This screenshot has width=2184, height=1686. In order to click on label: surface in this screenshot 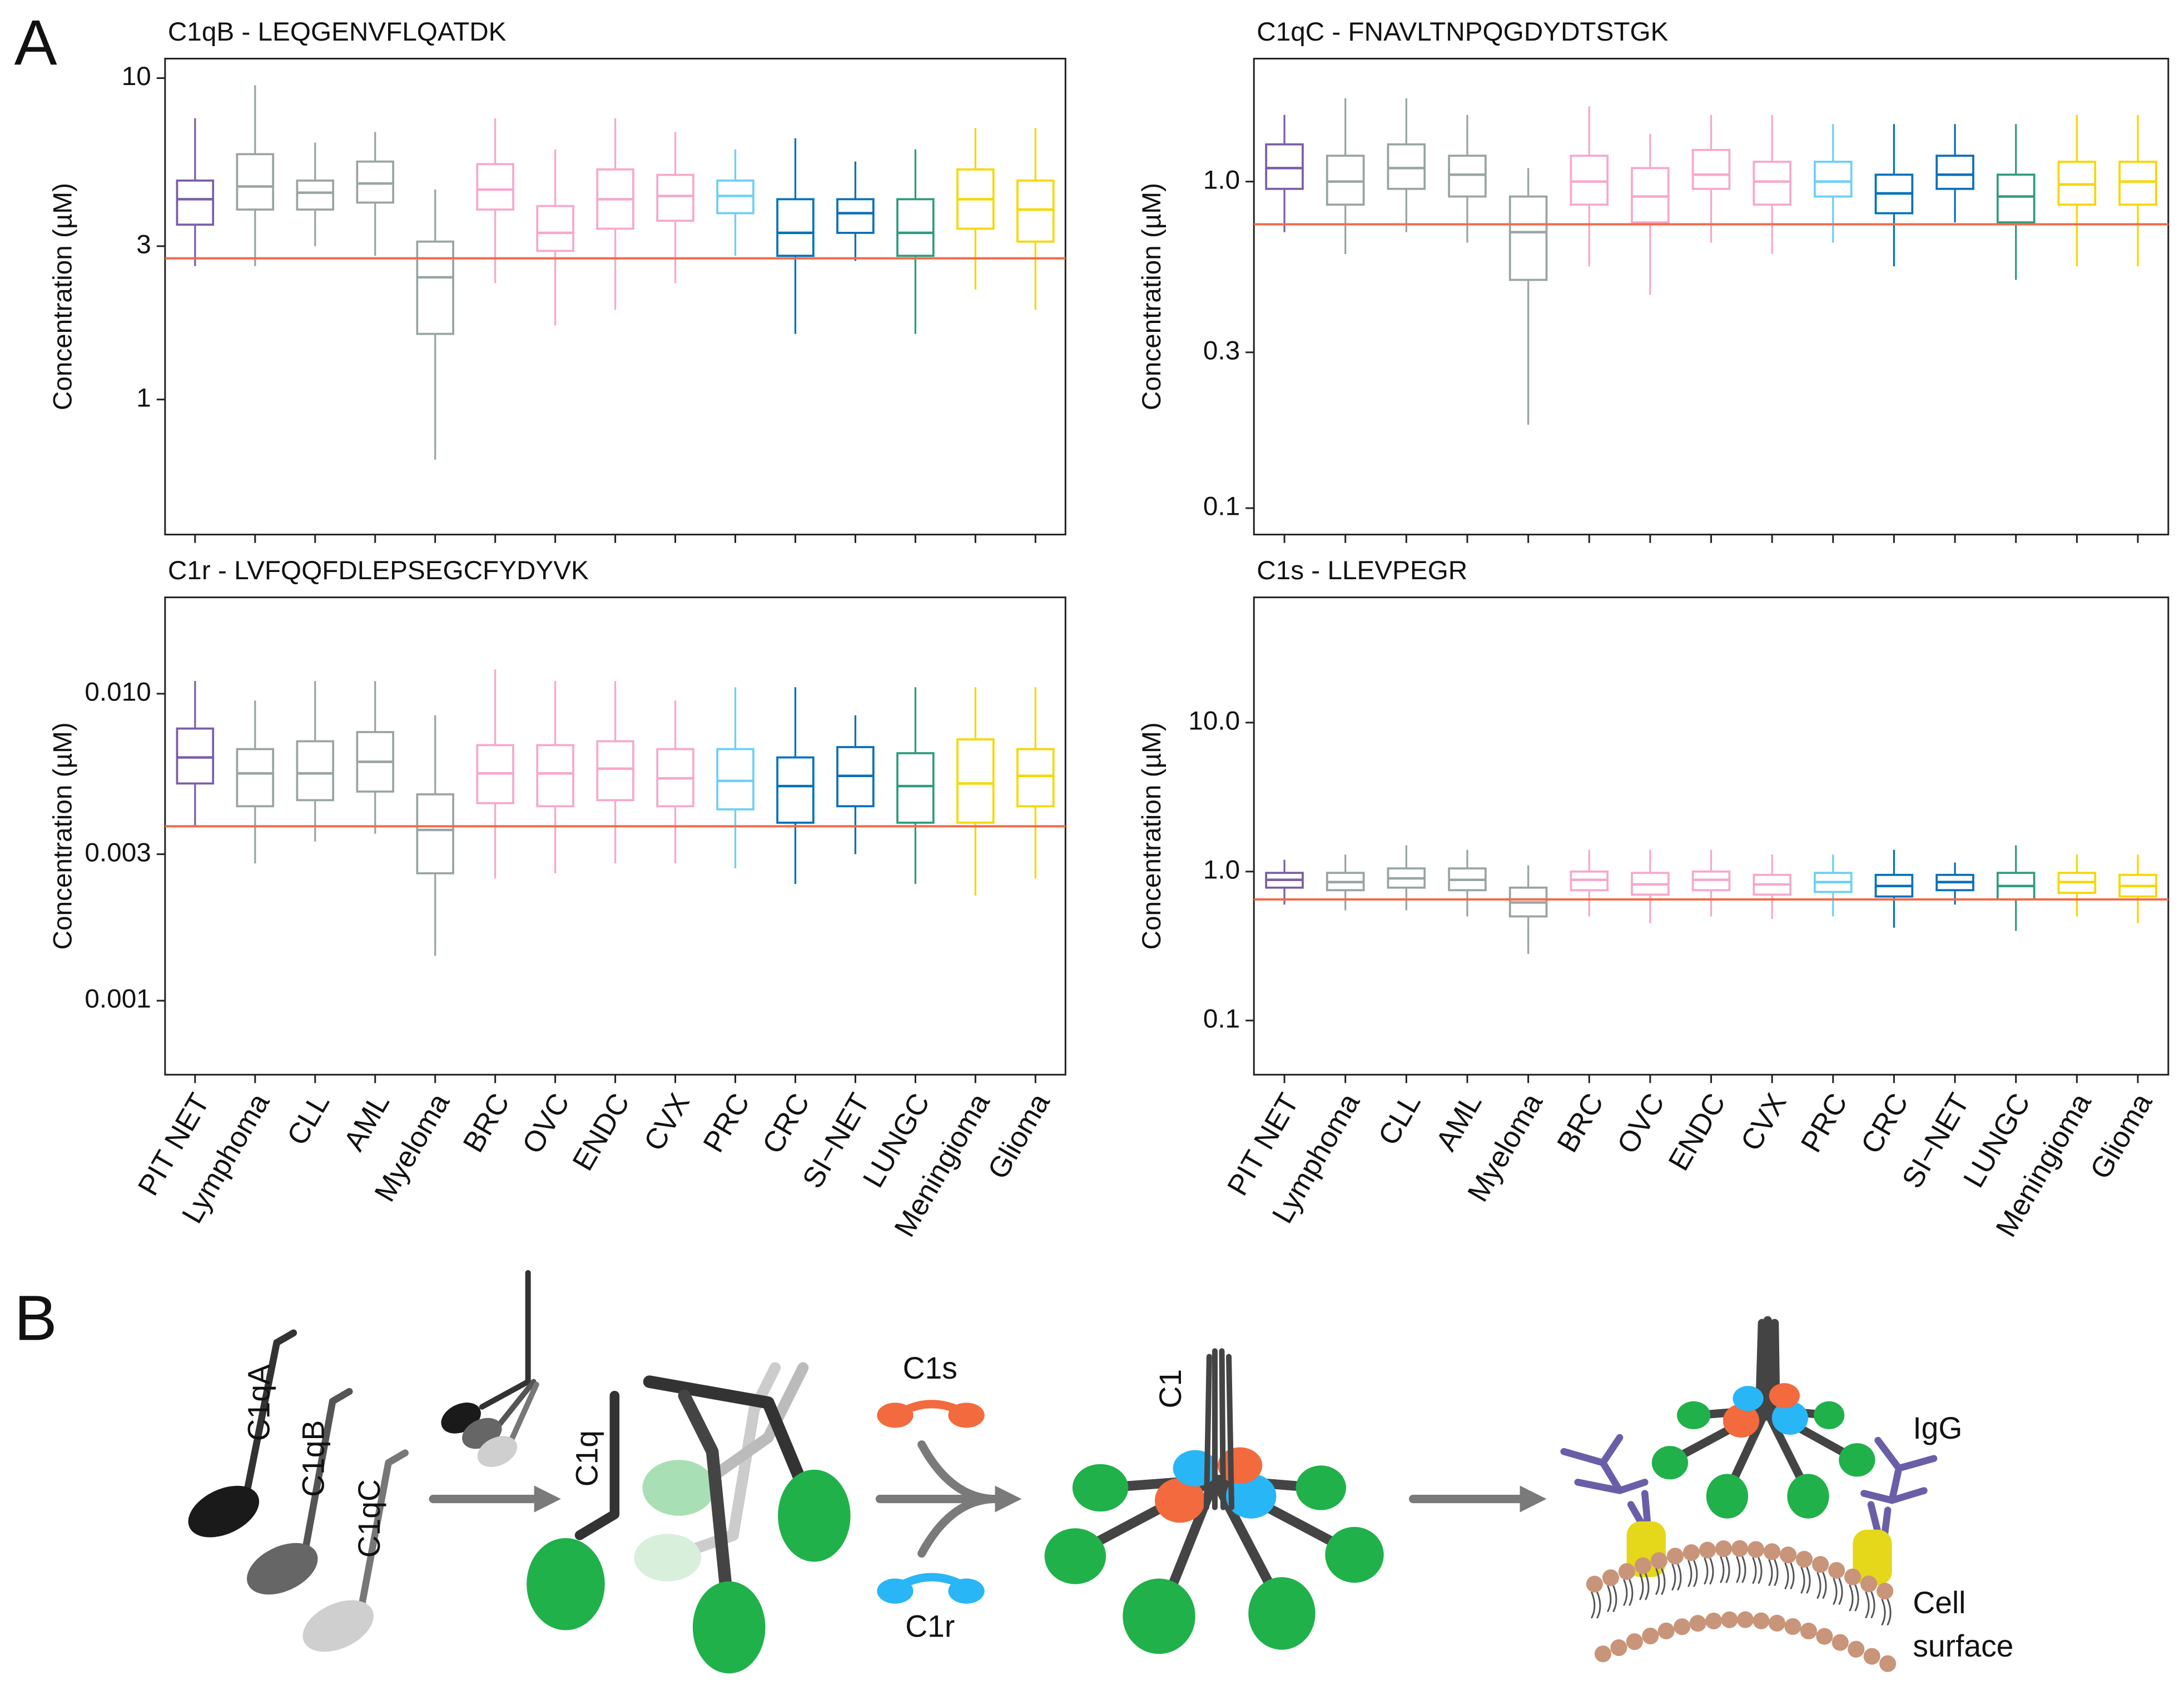, I will do `click(1963, 1646)`.